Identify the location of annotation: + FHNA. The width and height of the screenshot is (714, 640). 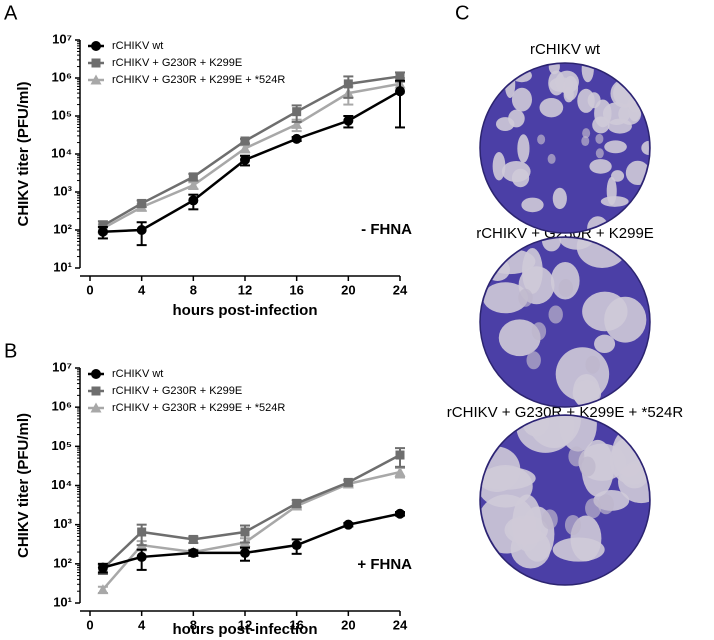
(384, 564).